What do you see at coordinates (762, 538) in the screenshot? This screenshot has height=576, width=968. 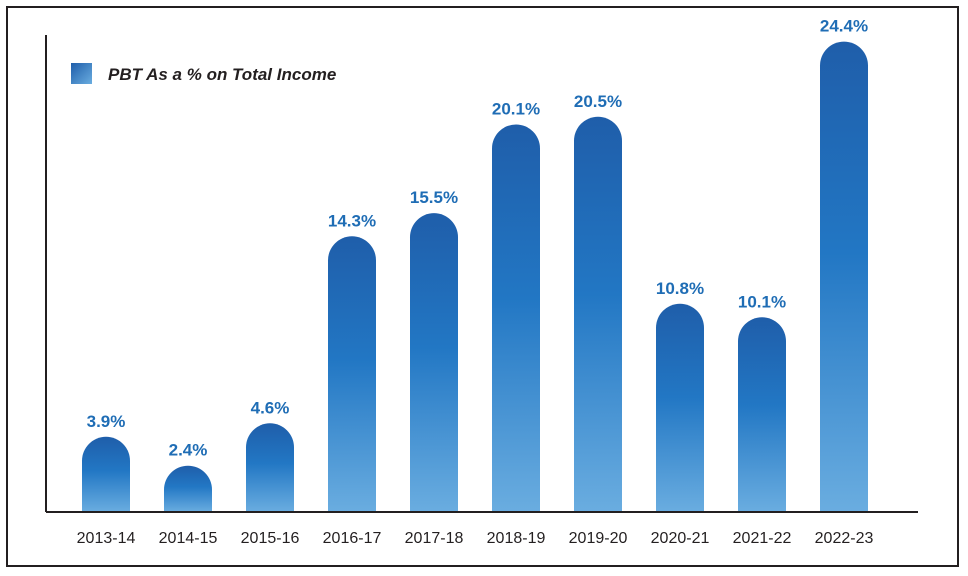 I see `x-tick-label-2021-22: 2021-22` at bounding box center [762, 538].